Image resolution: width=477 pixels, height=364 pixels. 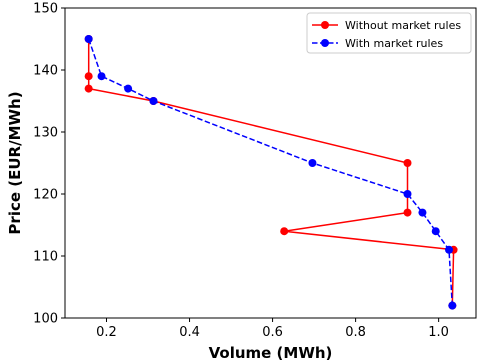 What do you see at coordinates (45, 257) in the screenshot?
I see `y-tick-label: 110` at bounding box center [45, 257].